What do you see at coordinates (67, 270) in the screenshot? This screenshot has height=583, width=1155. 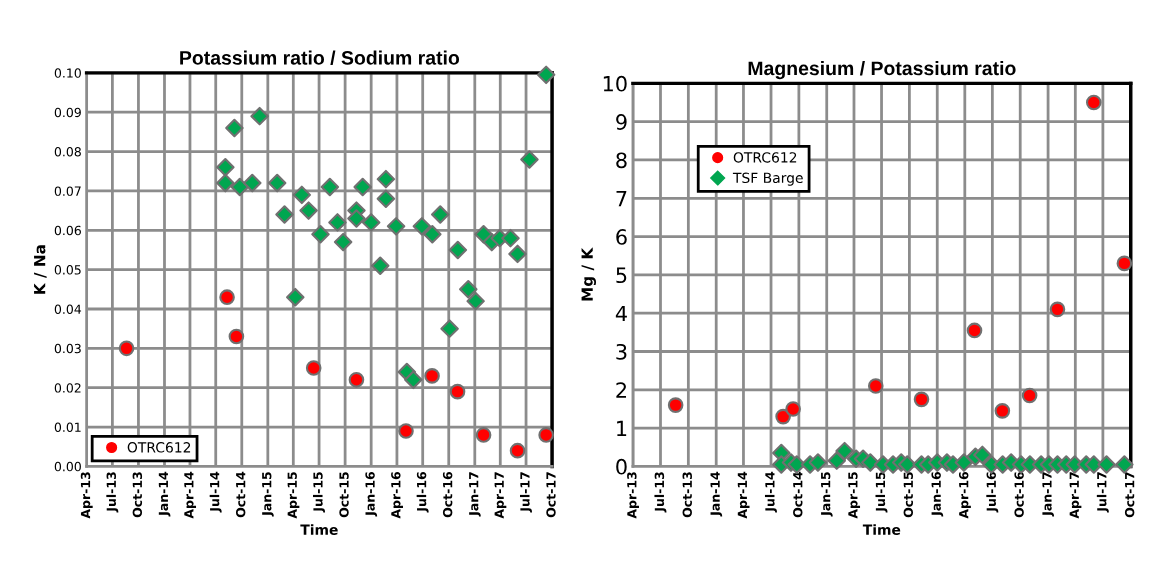 I see `y-tick-label: 0.05` at bounding box center [67, 270].